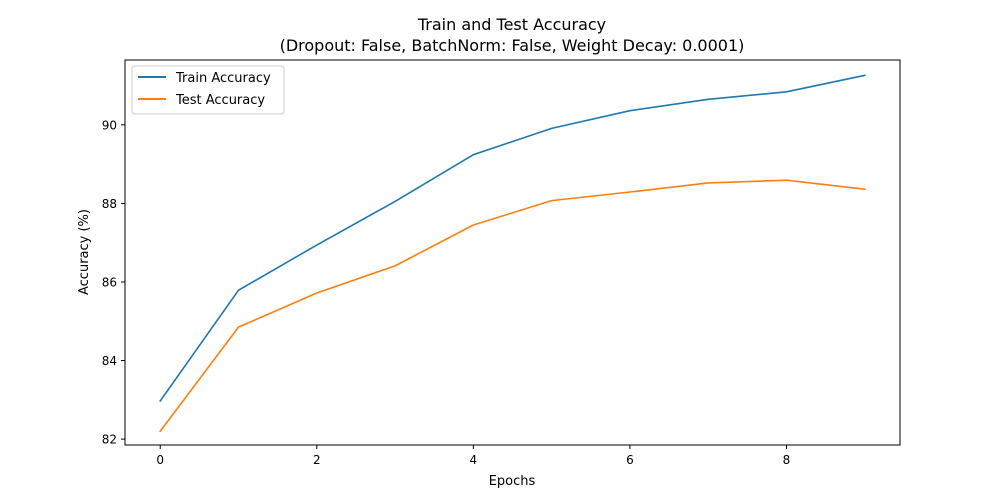  I want to click on x-tick-label: 2, so click(317, 460).